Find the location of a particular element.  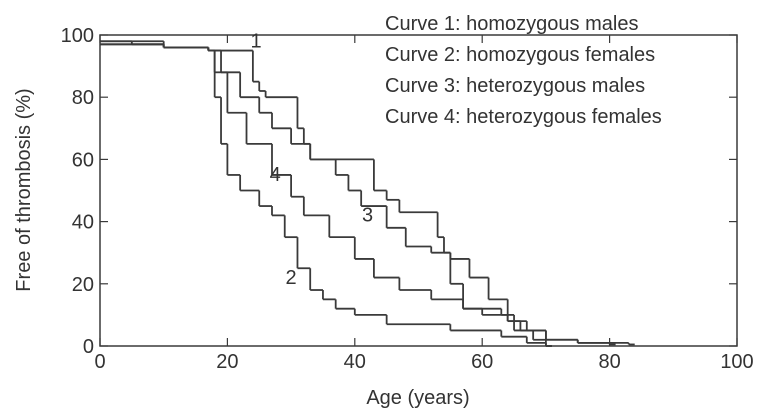

legend-entry: Curve 2: homozygous females is located at coordinates (520, 55).